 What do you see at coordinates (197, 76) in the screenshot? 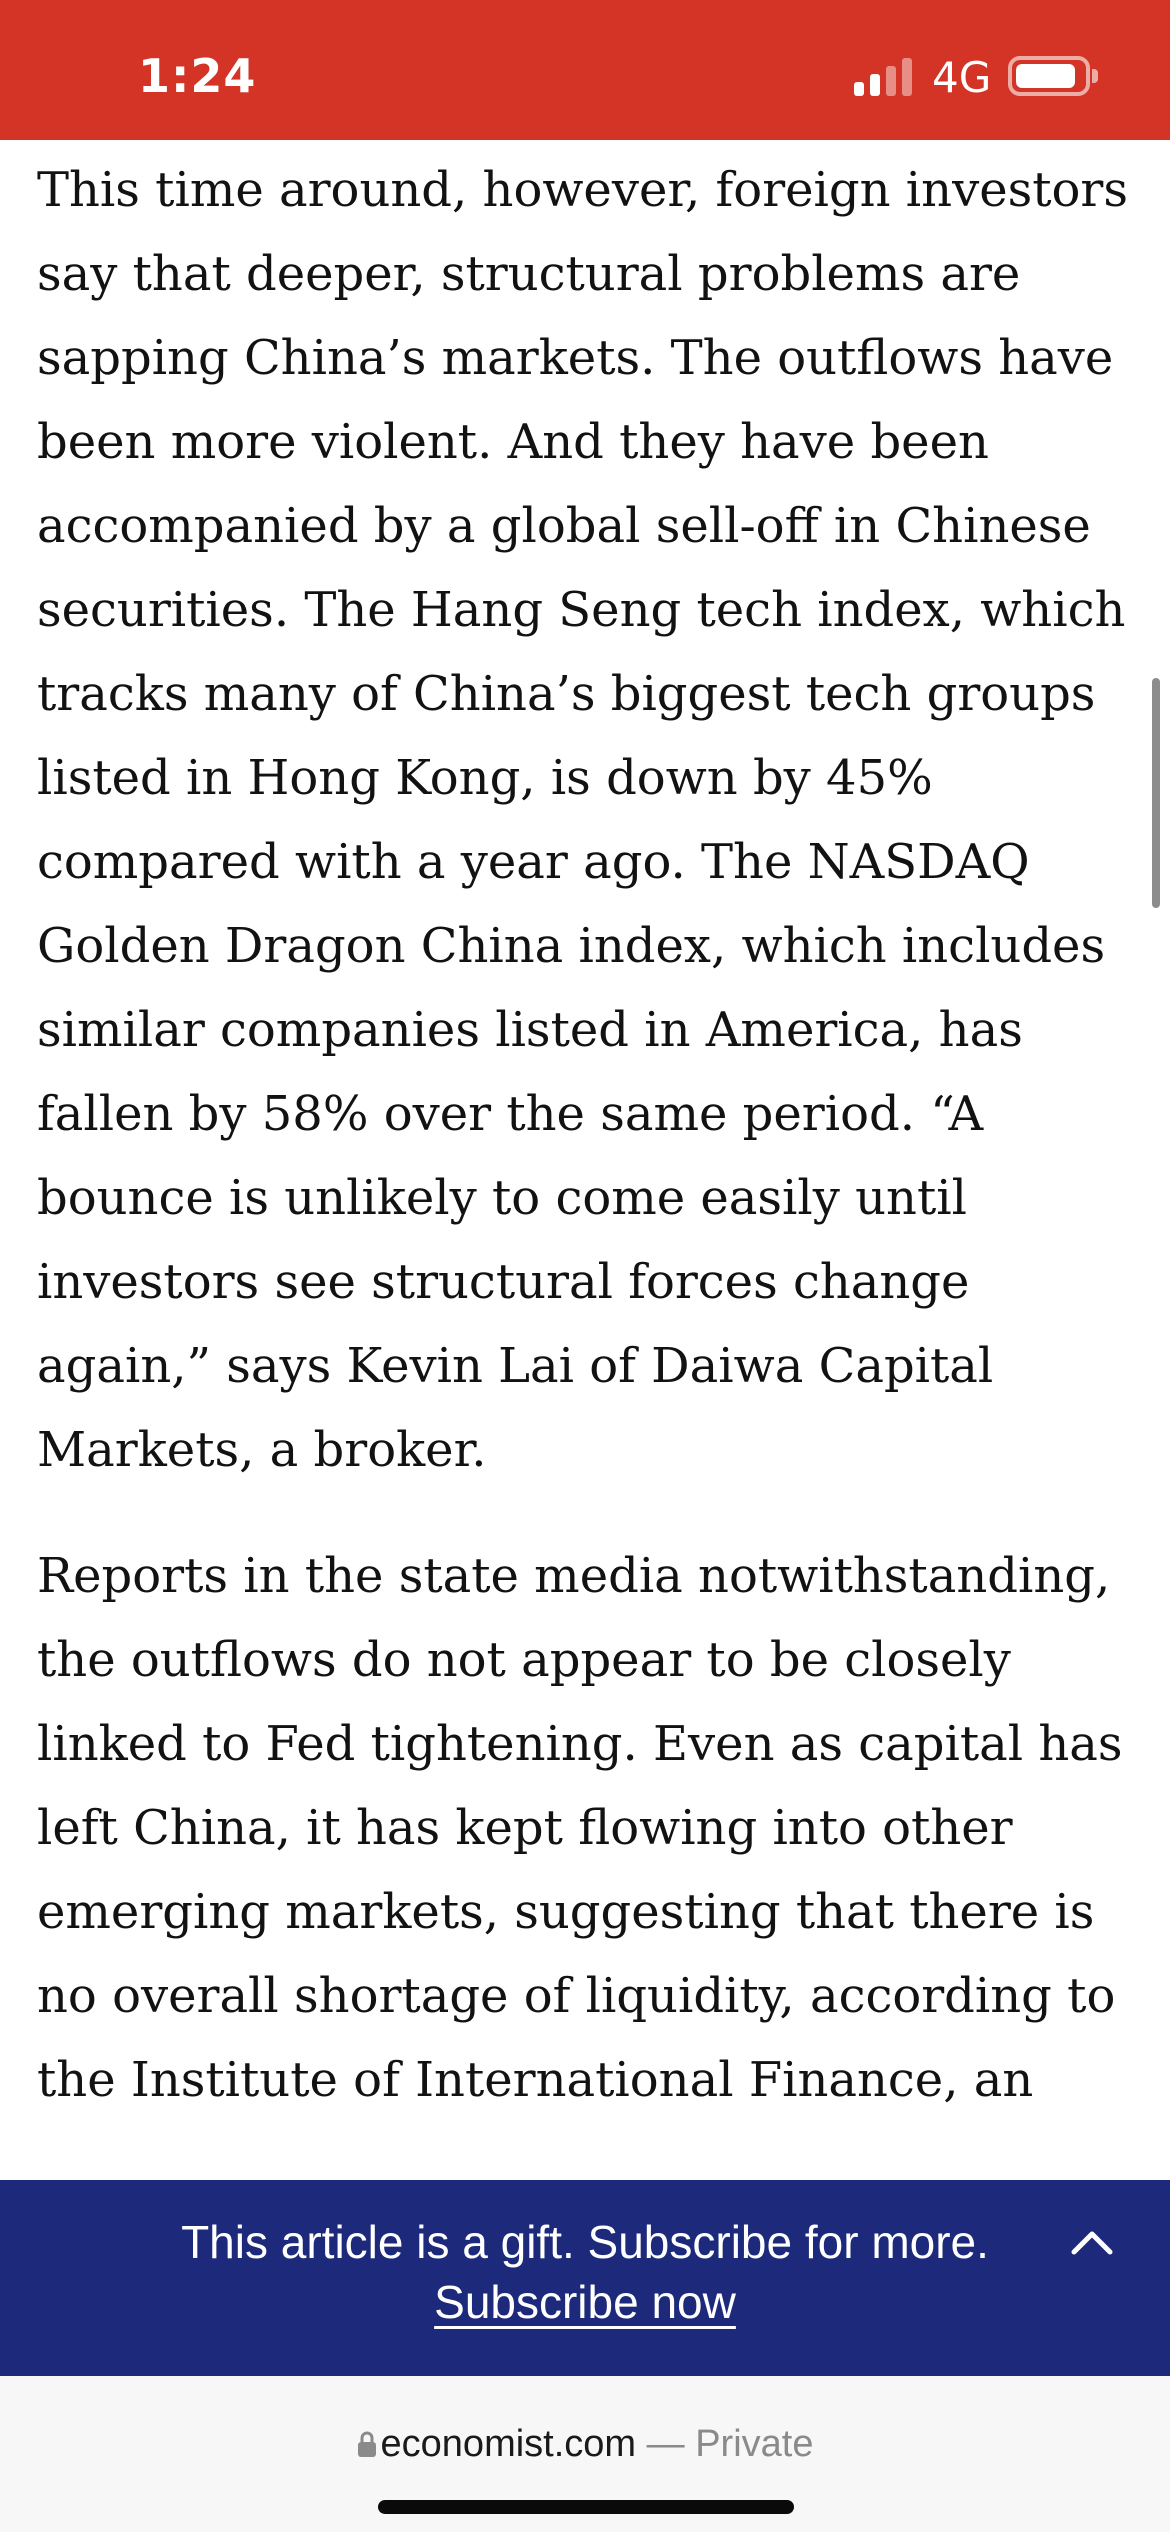
I see `status-time: 1:24` at bounding box center [197, 76].